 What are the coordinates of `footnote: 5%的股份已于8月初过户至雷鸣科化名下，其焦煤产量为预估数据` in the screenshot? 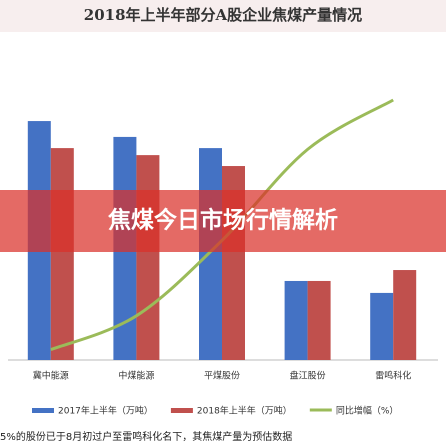 It's located at (146, 436).